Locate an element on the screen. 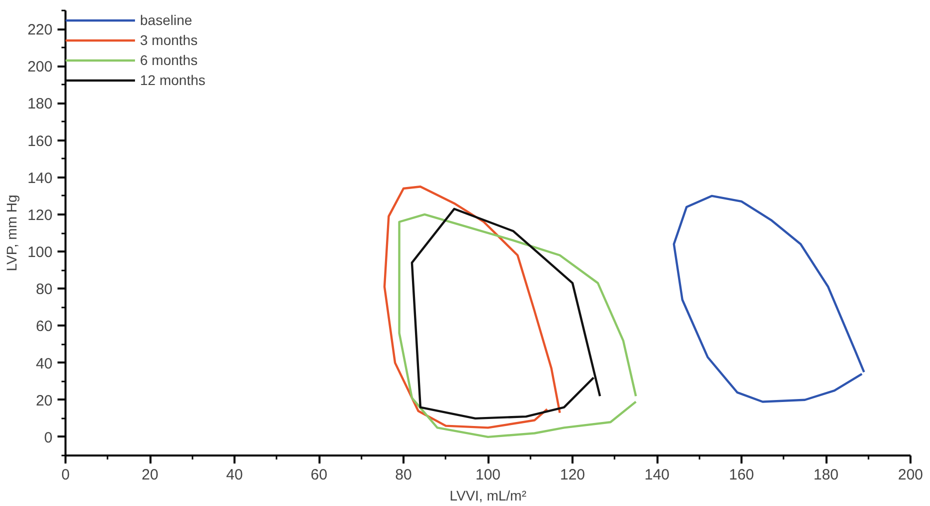  y-tick-label: 160 is located at coordinates (40, 141).